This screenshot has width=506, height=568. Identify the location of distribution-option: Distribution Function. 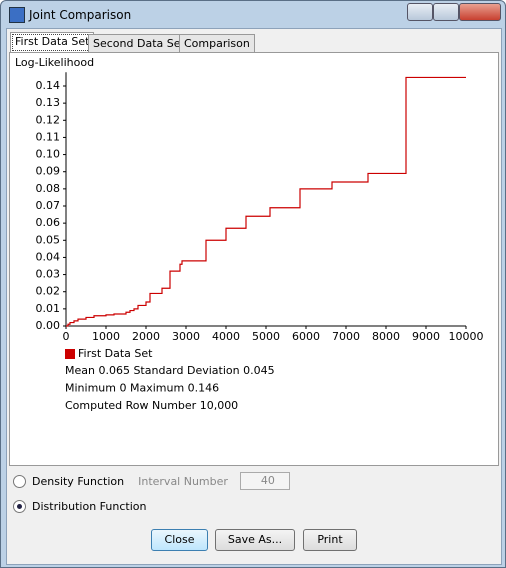
(79, 506).